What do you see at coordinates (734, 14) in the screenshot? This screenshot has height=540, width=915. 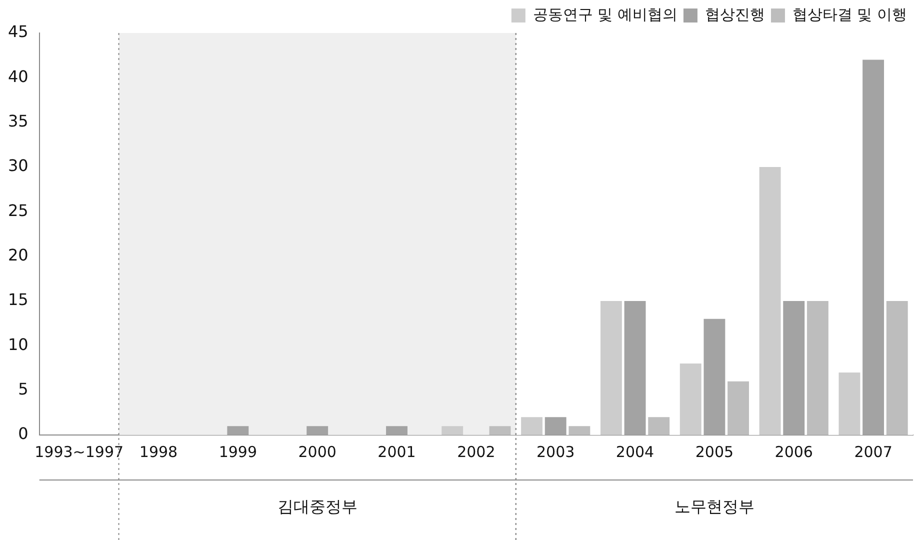 I see `legend-label: 협상진행` at bounding box center [734, 14].